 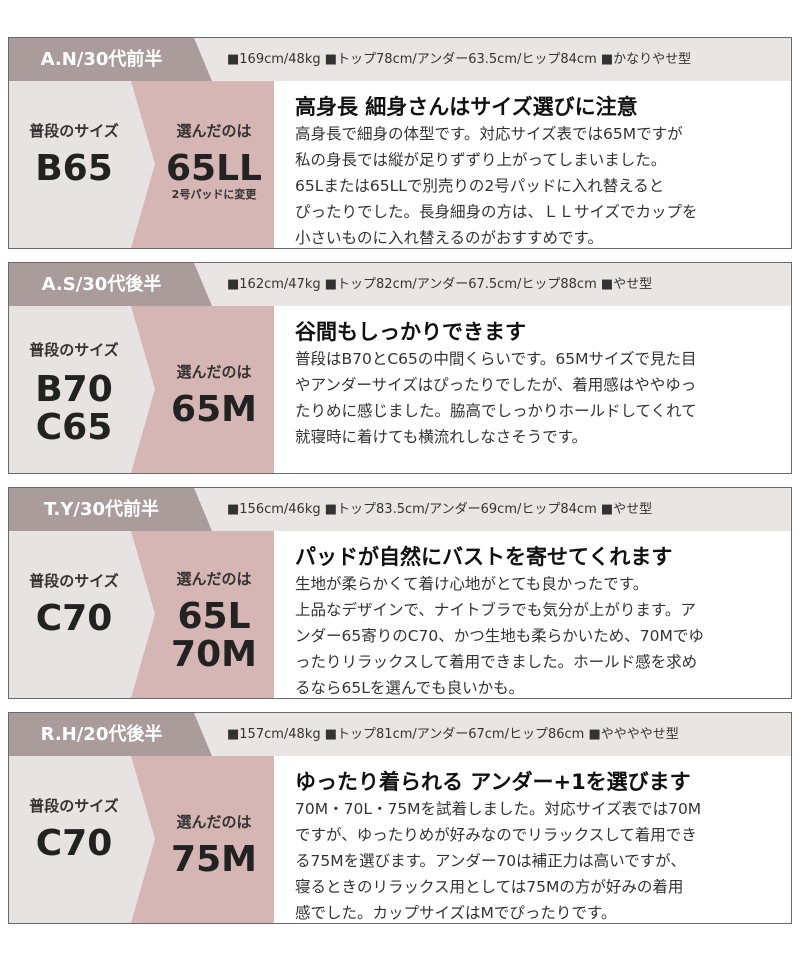 I want to click on review-text: 高身長で細身の体型です。対応サイズ表では65Mですが, so click(x=489, y=134).